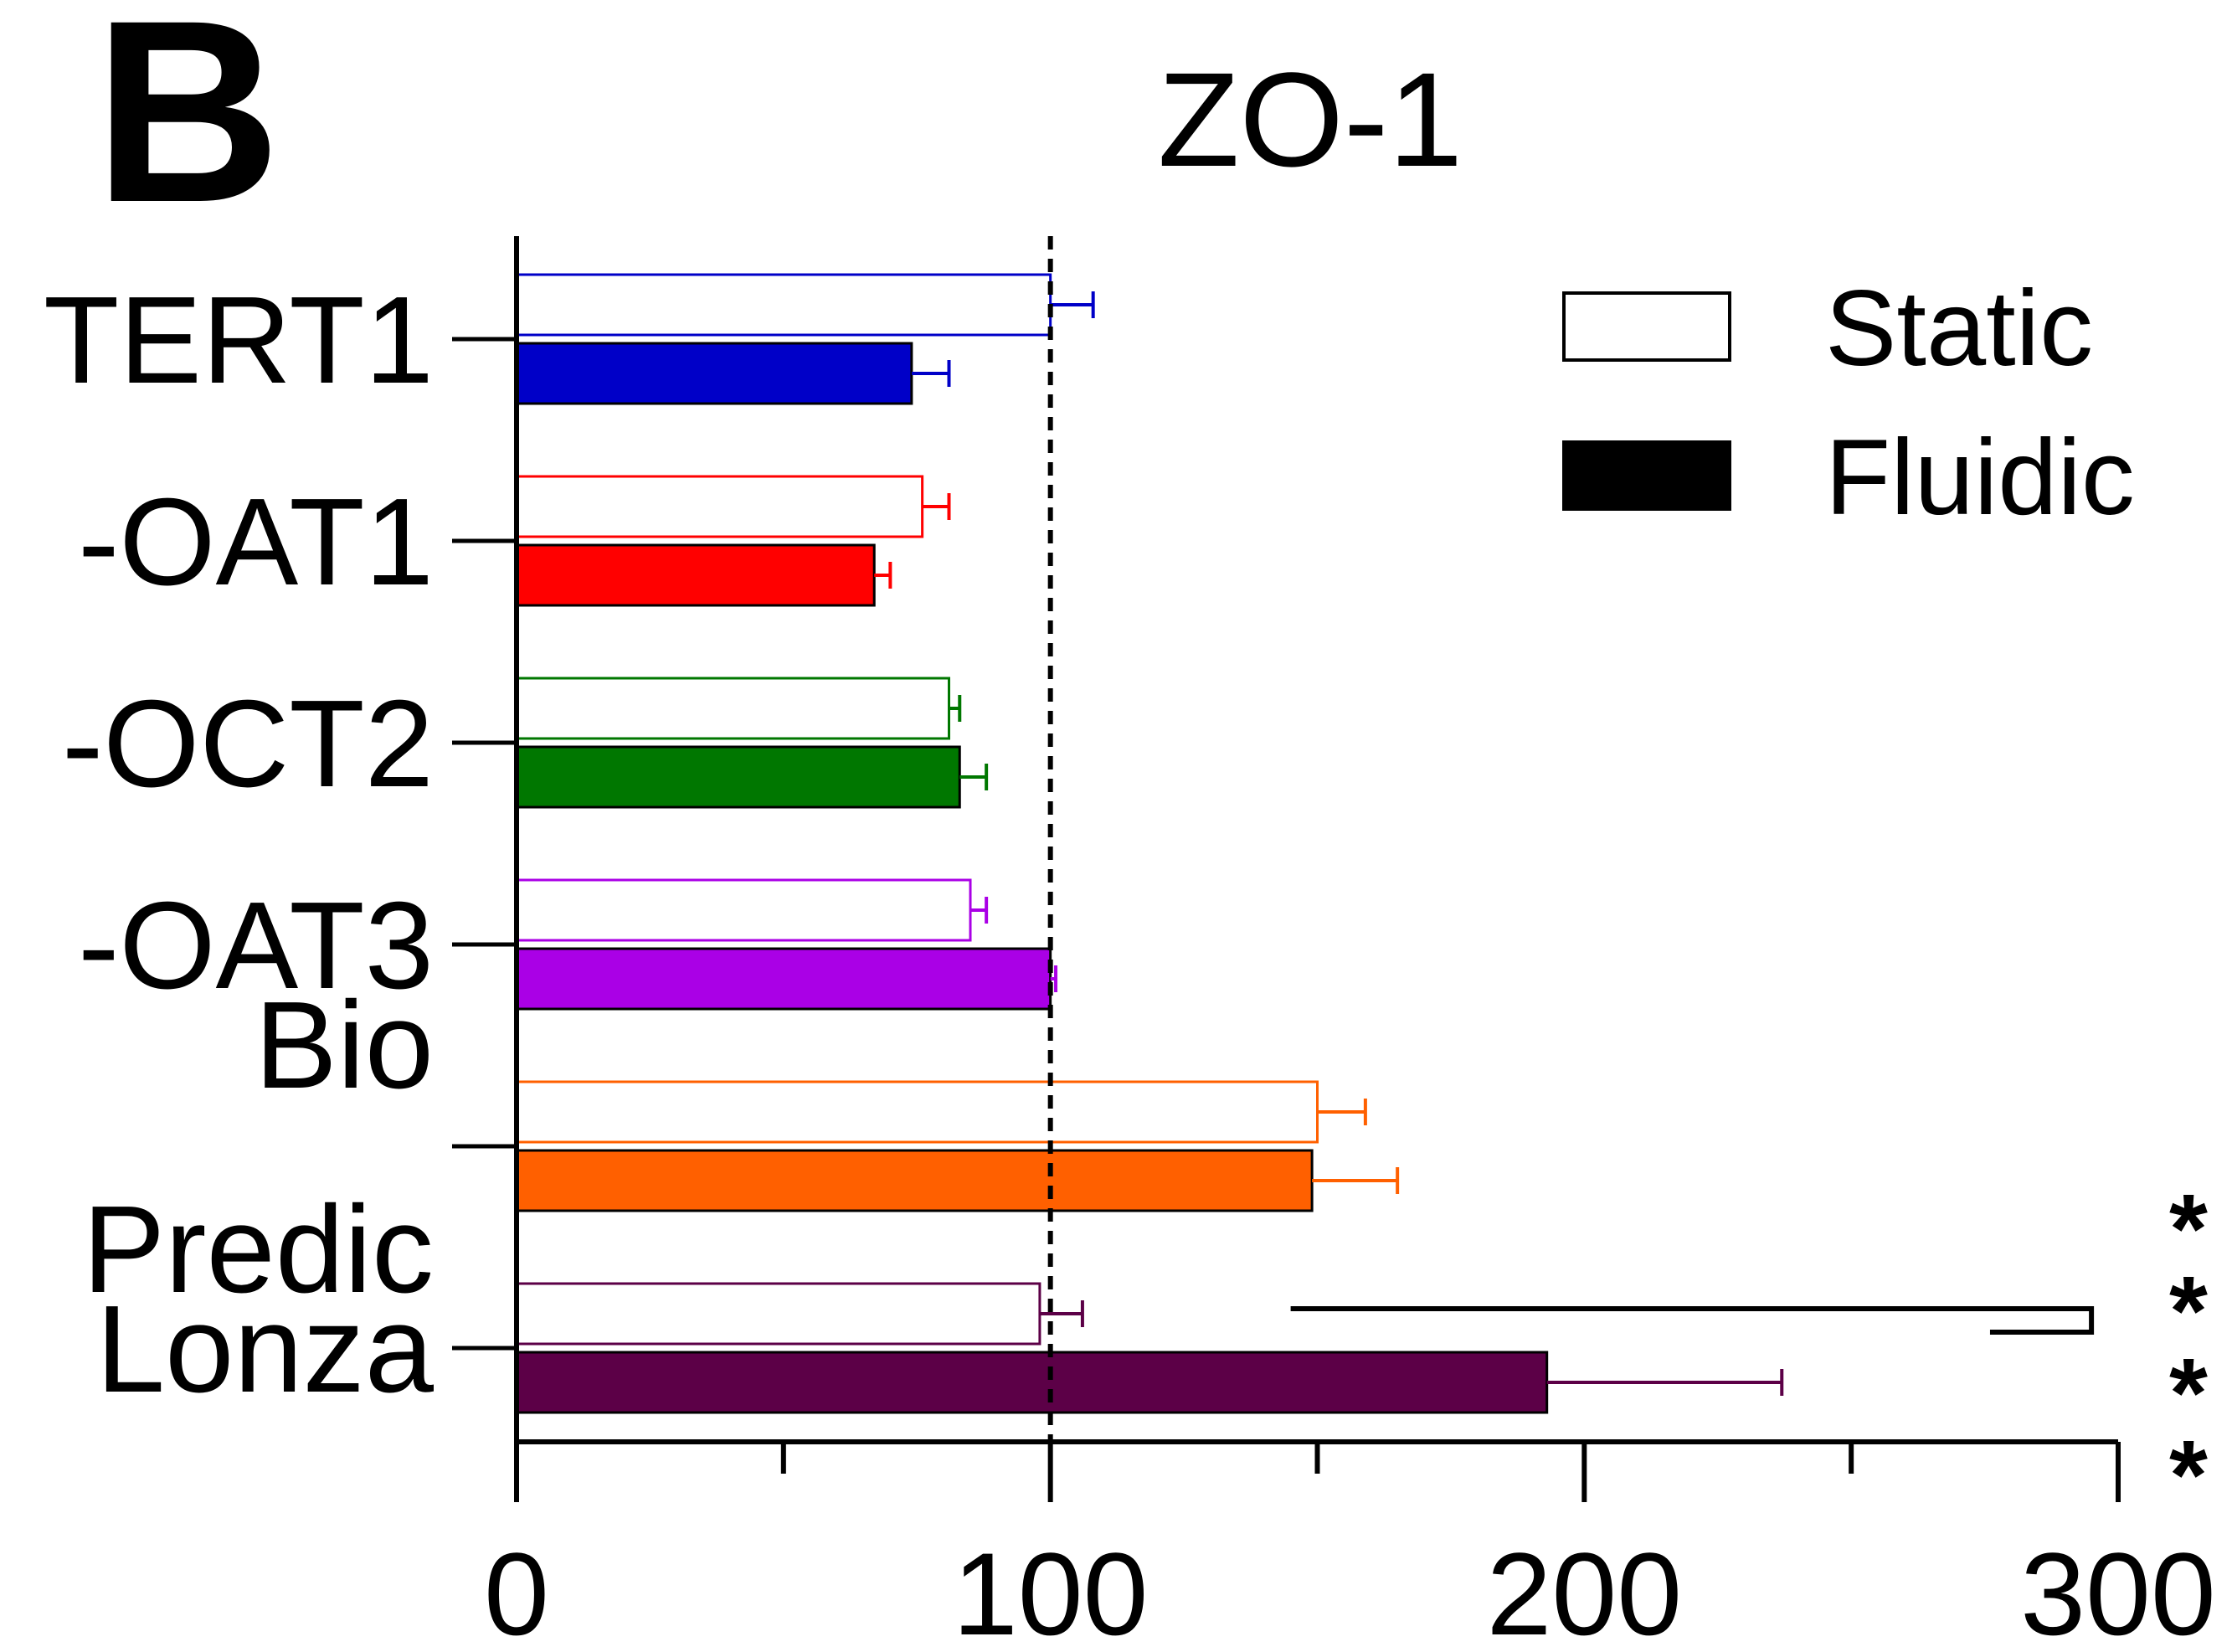 The image size is (2232, 1652). Describe the element at coordinates (695, 575) in the screenshot. I see `bar-fluidic-oat1` at that location.